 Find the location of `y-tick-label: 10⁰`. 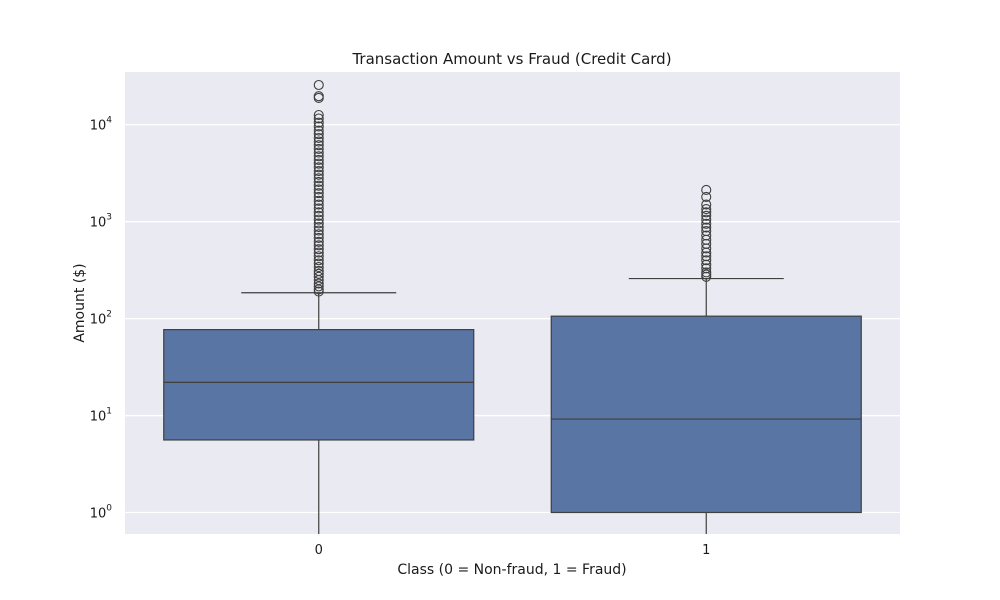

y-tick-label: 10⁰ is located at coordinates (101, 512).